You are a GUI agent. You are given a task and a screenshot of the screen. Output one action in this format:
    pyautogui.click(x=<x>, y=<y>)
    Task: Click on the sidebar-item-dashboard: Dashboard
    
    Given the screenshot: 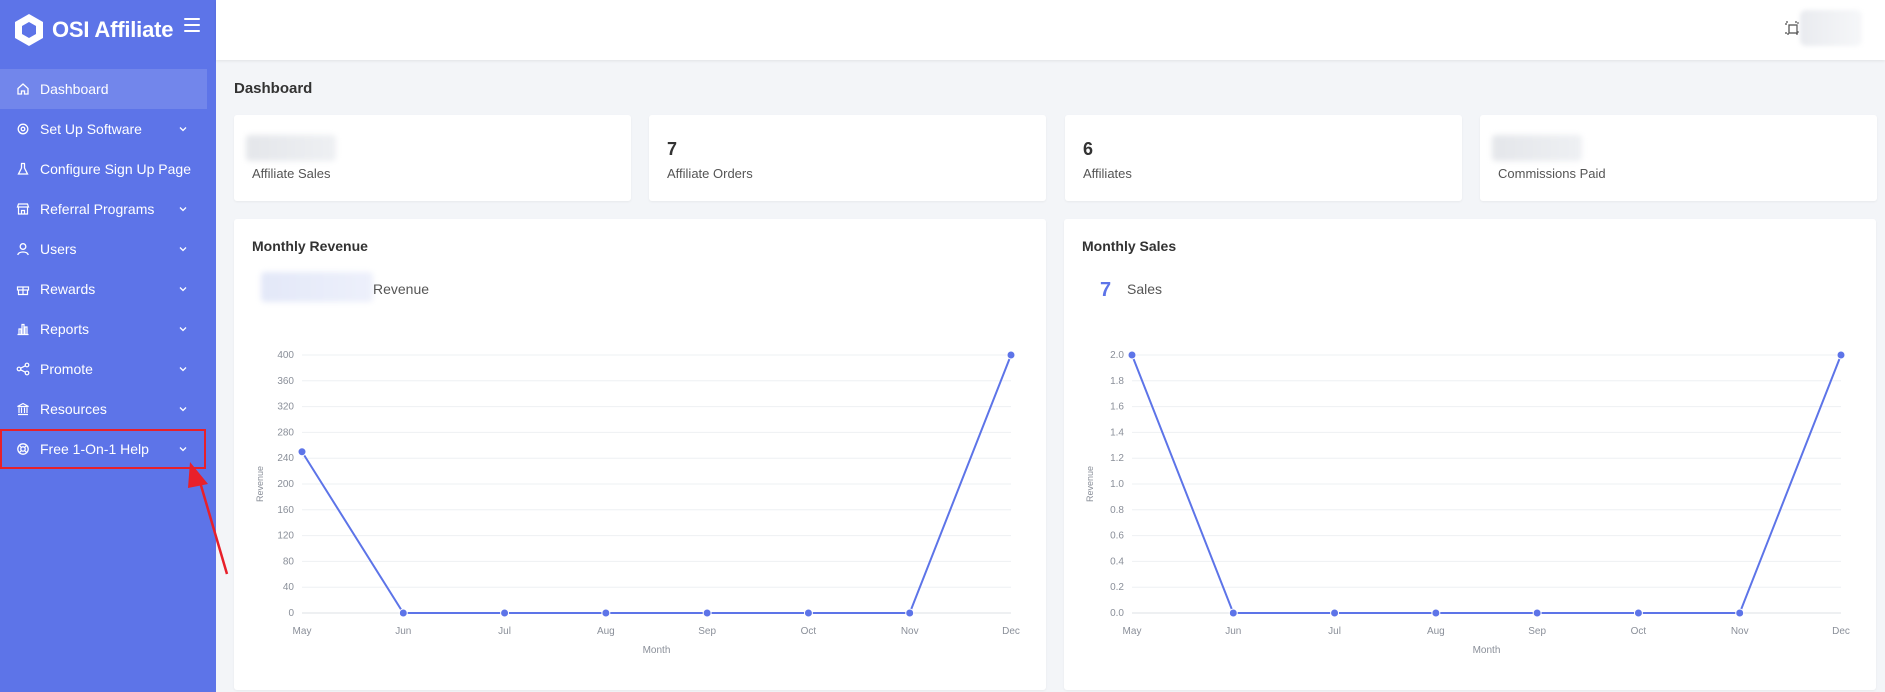 What is the action you would take?
    pyautogui.click(x=103, y=89)
    